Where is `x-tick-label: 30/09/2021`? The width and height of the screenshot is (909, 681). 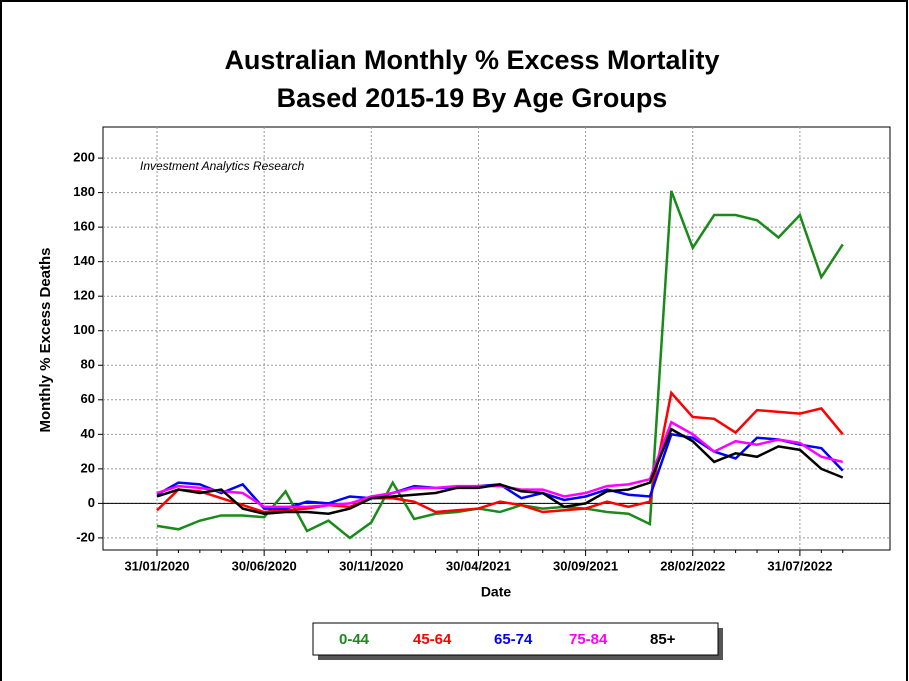 x-tick-label: 30/09/2021 is located at coordinates (585, 565).